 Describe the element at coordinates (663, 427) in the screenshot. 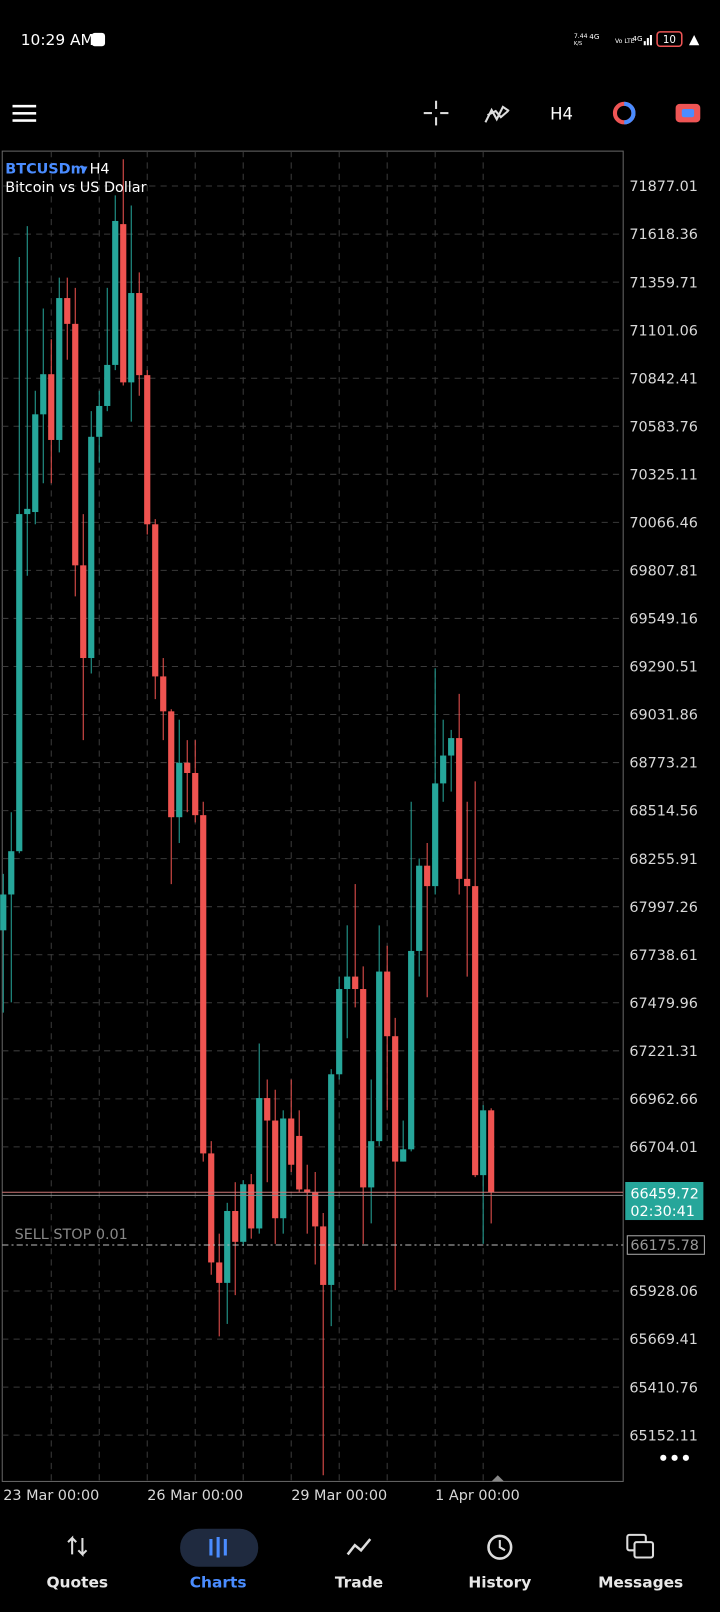

I see `y-tick-label: 70583.76` at that location.